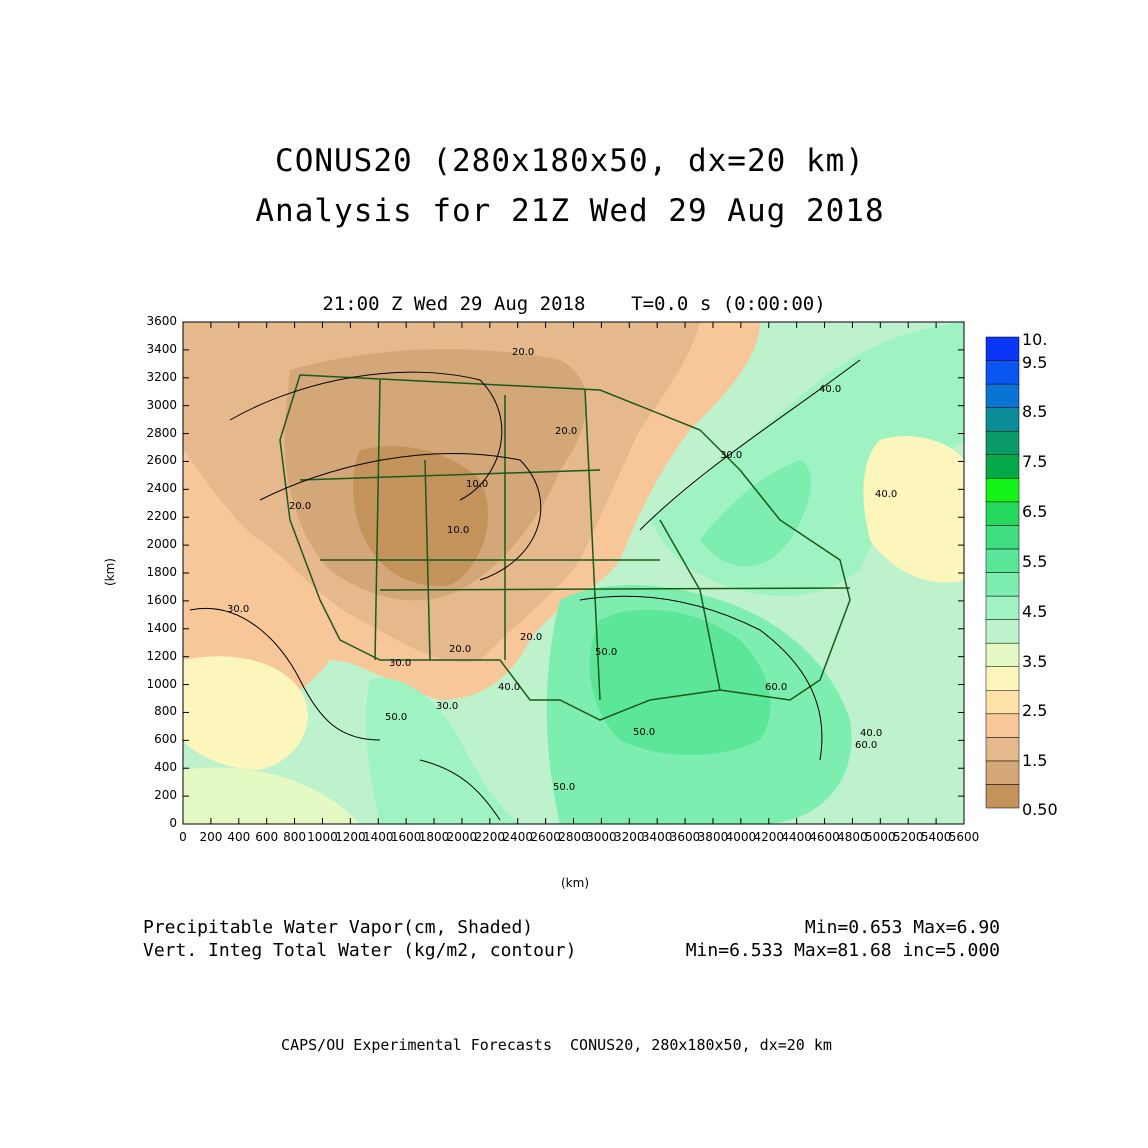 This screenshot has width=1148, height=1148. I want to click on colorbar-label: 9.5, so click(1035, 362).